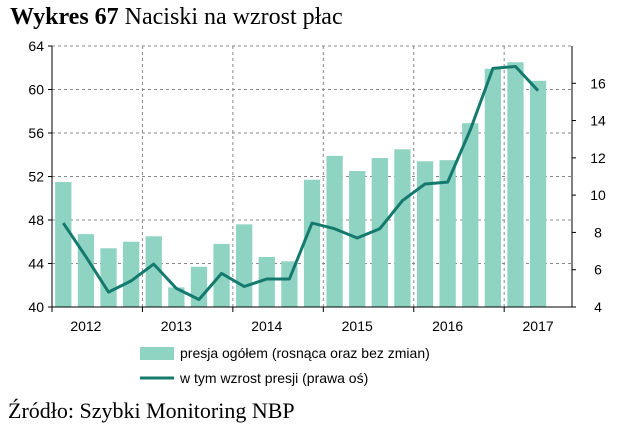  Describe the element at coordinates (36, 46) in the screenshot. I see `y-left-tick-label: 64` at that location.